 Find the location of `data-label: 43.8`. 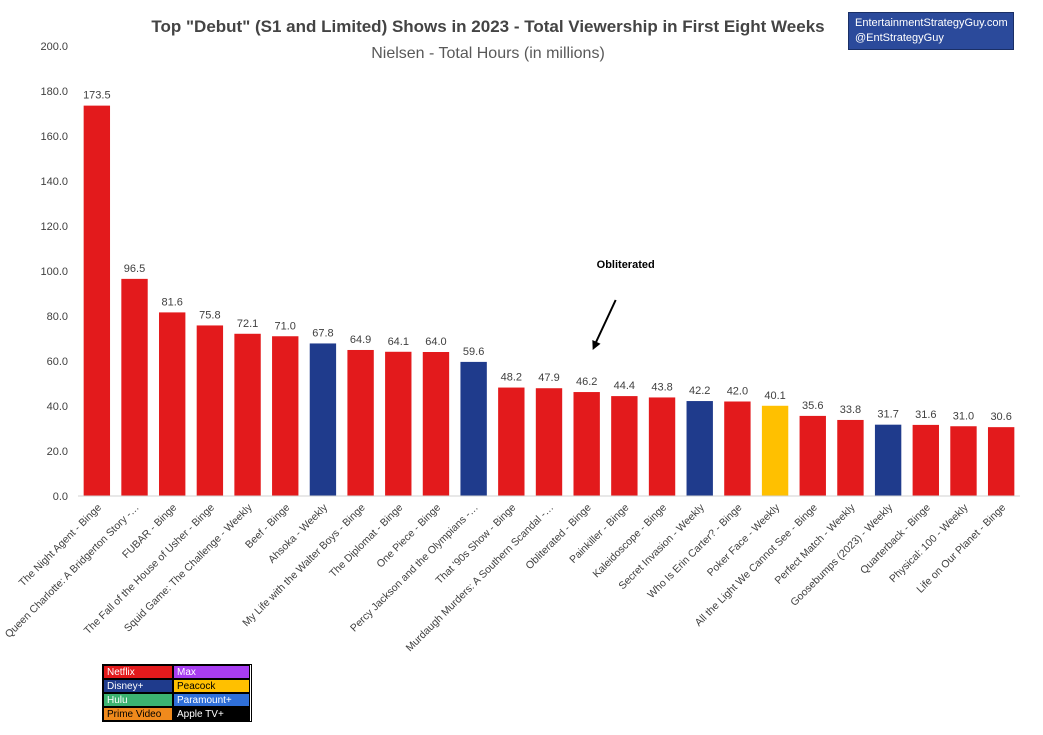

data-label: 43.8 is located at coordinates (661, 387).